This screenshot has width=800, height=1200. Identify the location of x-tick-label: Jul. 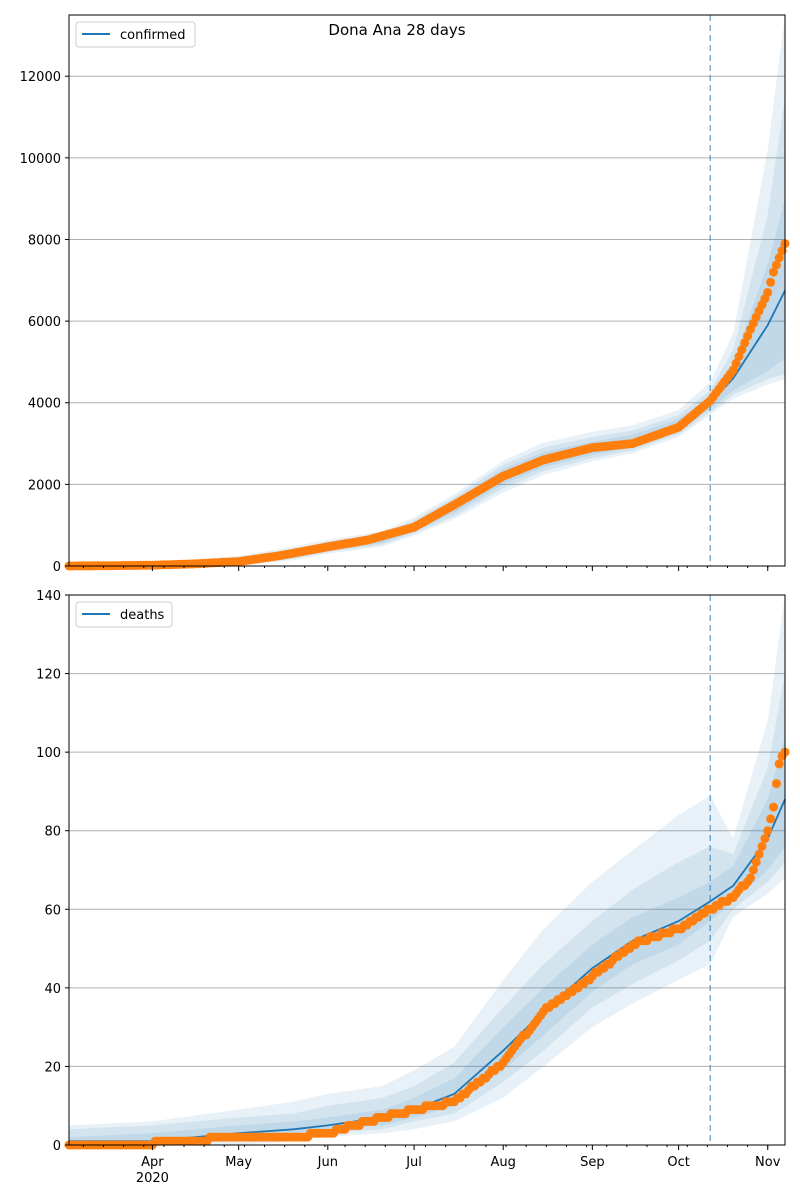
(413, 1162).